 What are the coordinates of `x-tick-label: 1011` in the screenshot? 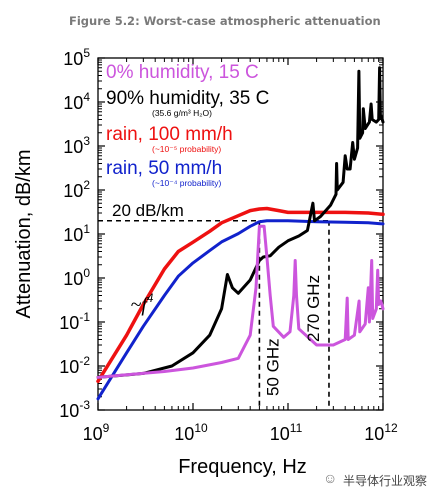 It's located at (286, 432).